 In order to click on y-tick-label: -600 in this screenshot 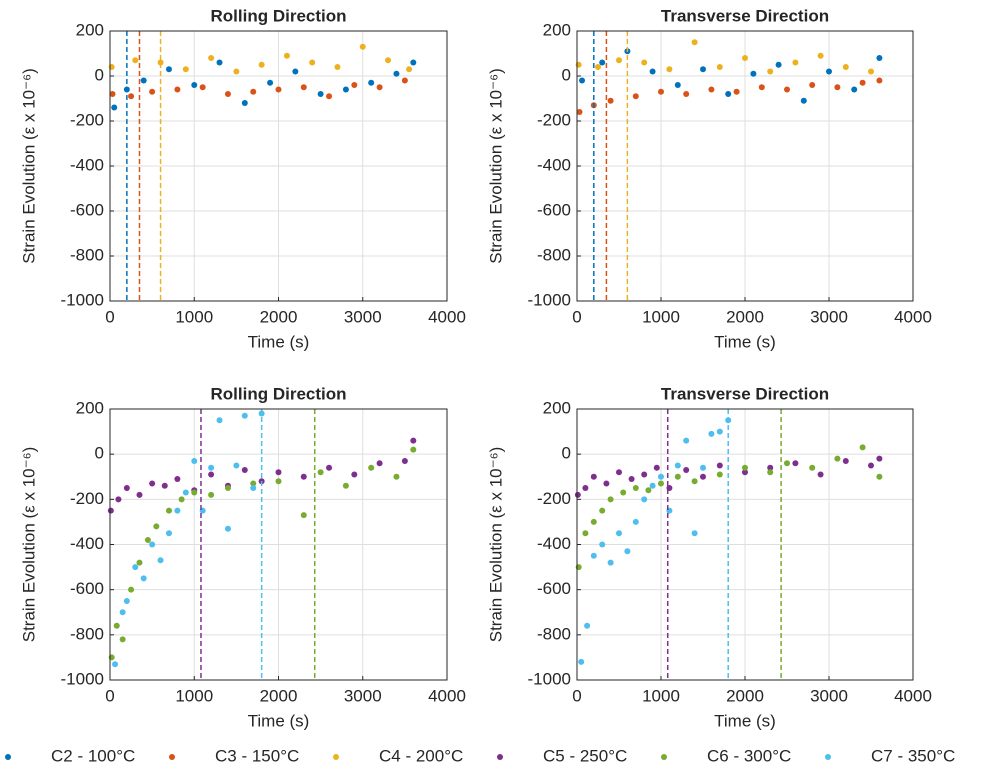, I will do `click(87, 588)`.